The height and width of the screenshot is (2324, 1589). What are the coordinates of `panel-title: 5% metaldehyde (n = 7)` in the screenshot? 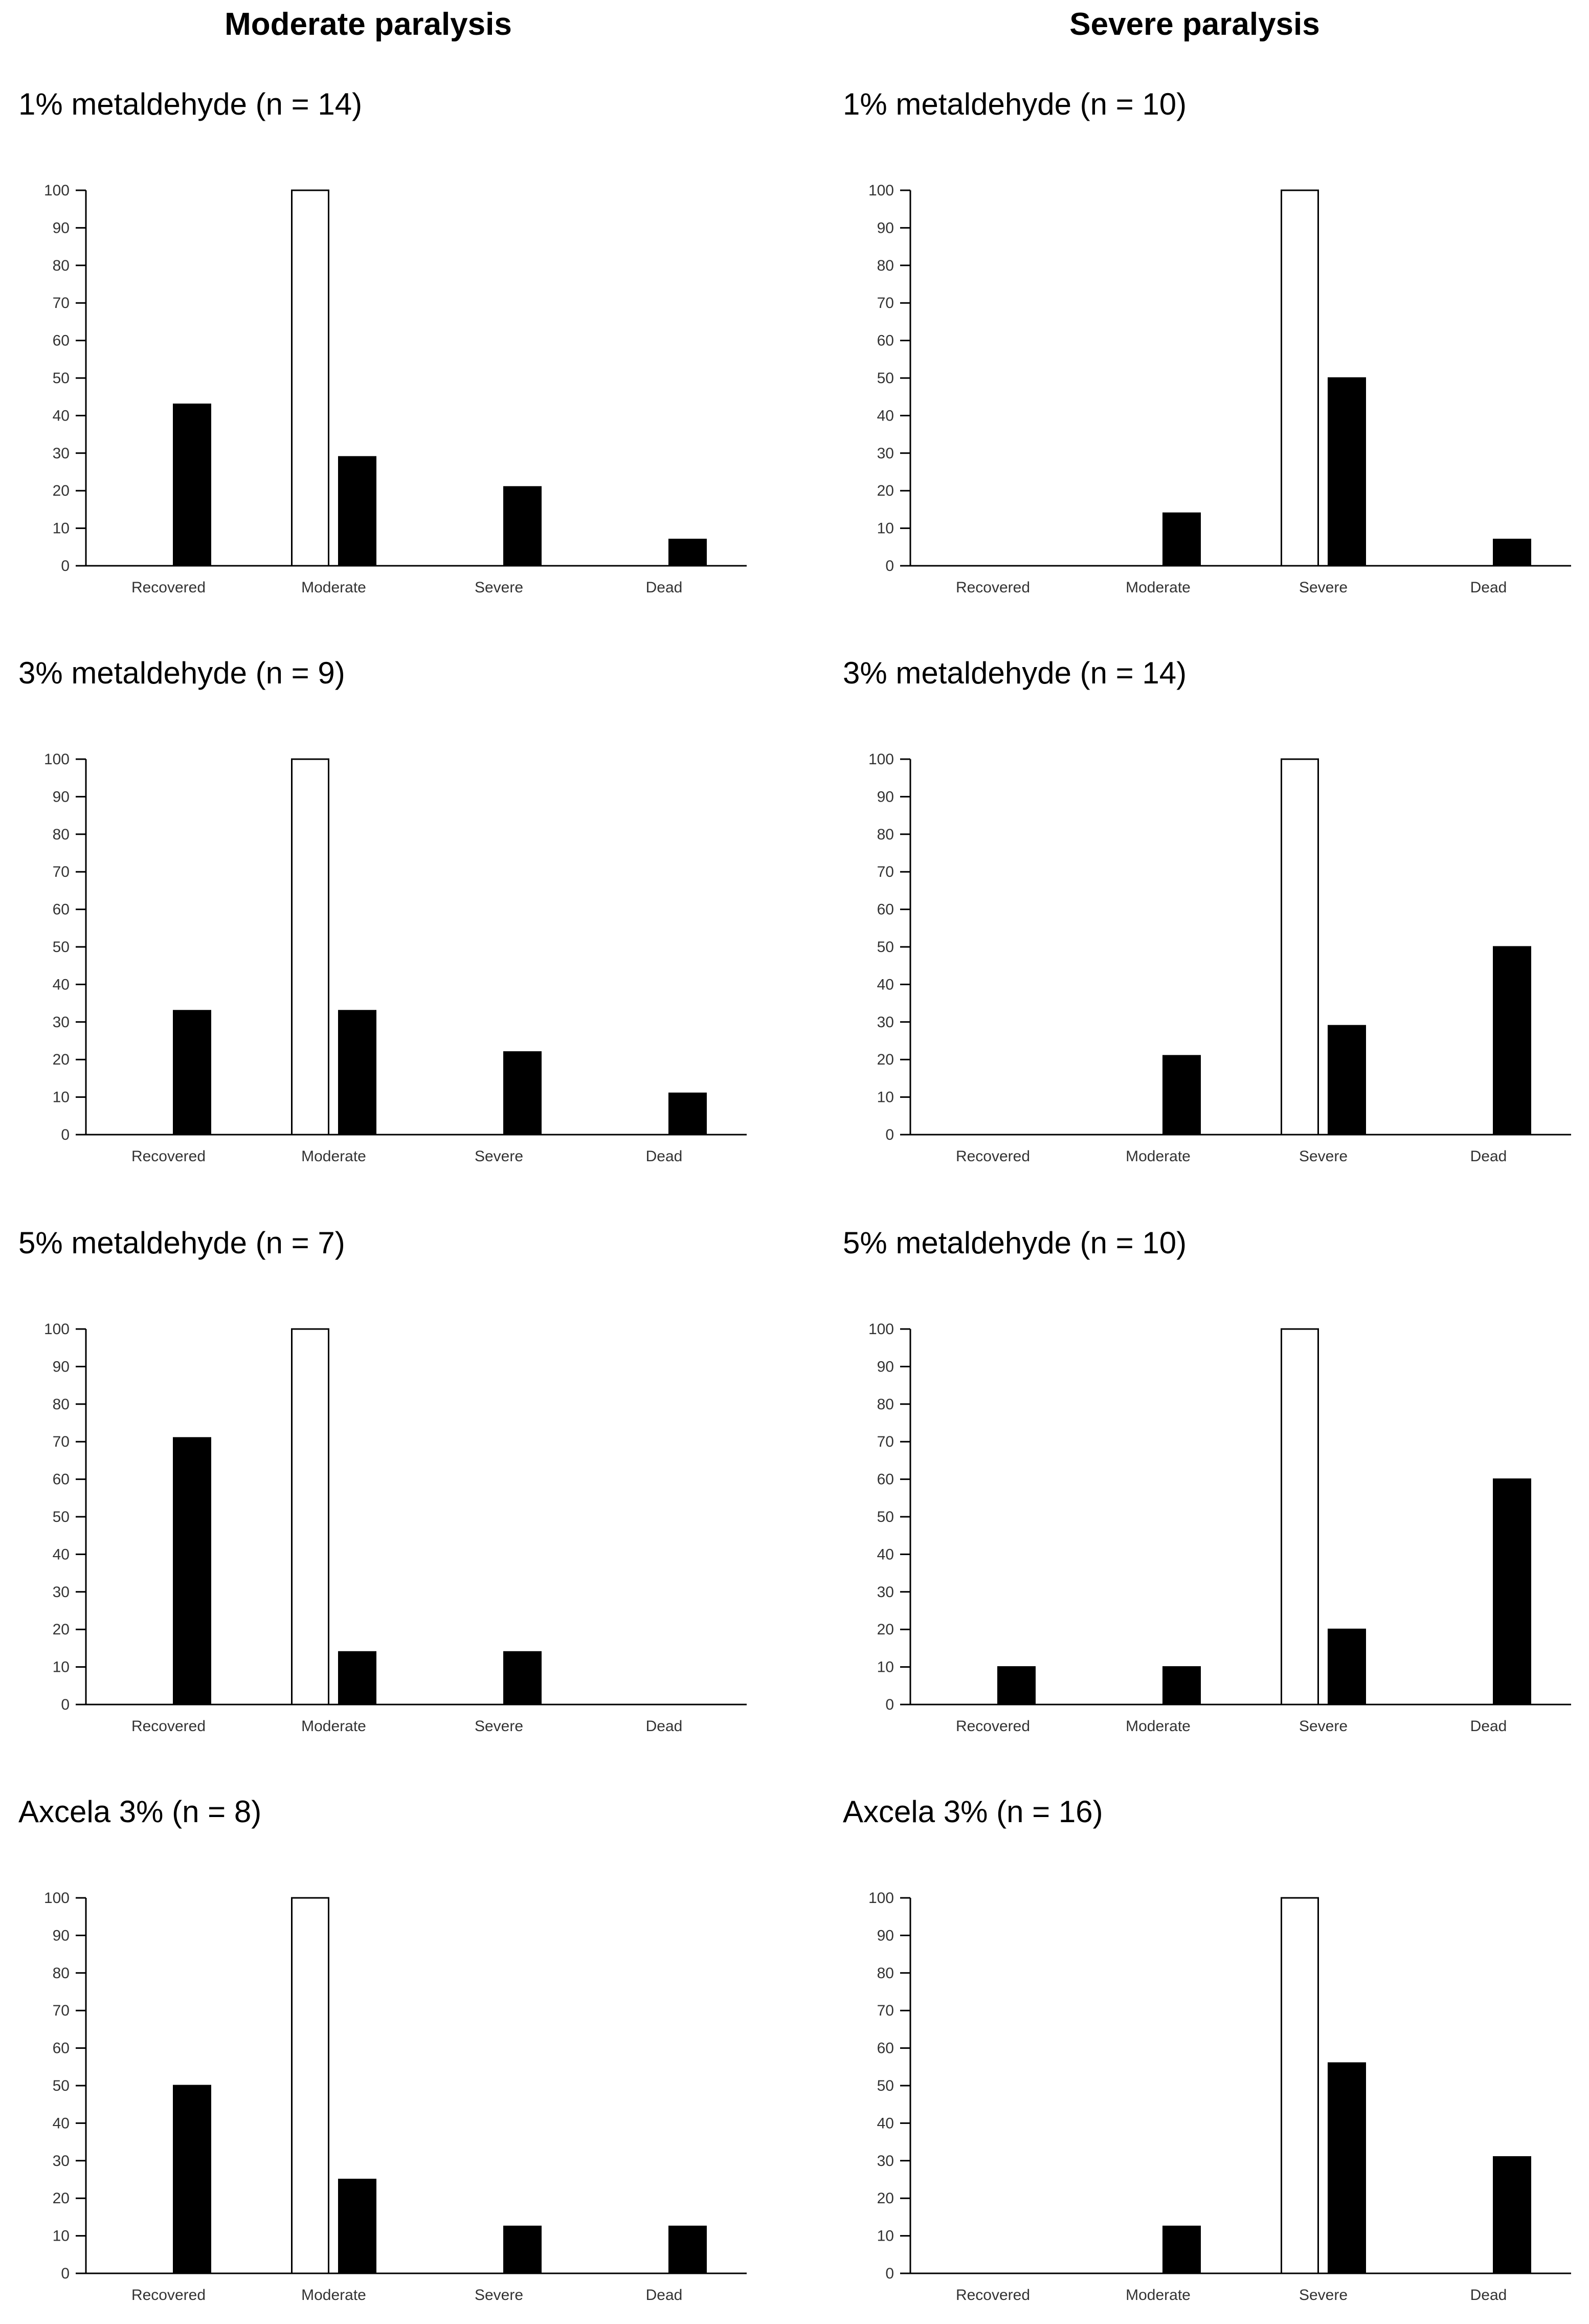 It's located at (181, 1243).